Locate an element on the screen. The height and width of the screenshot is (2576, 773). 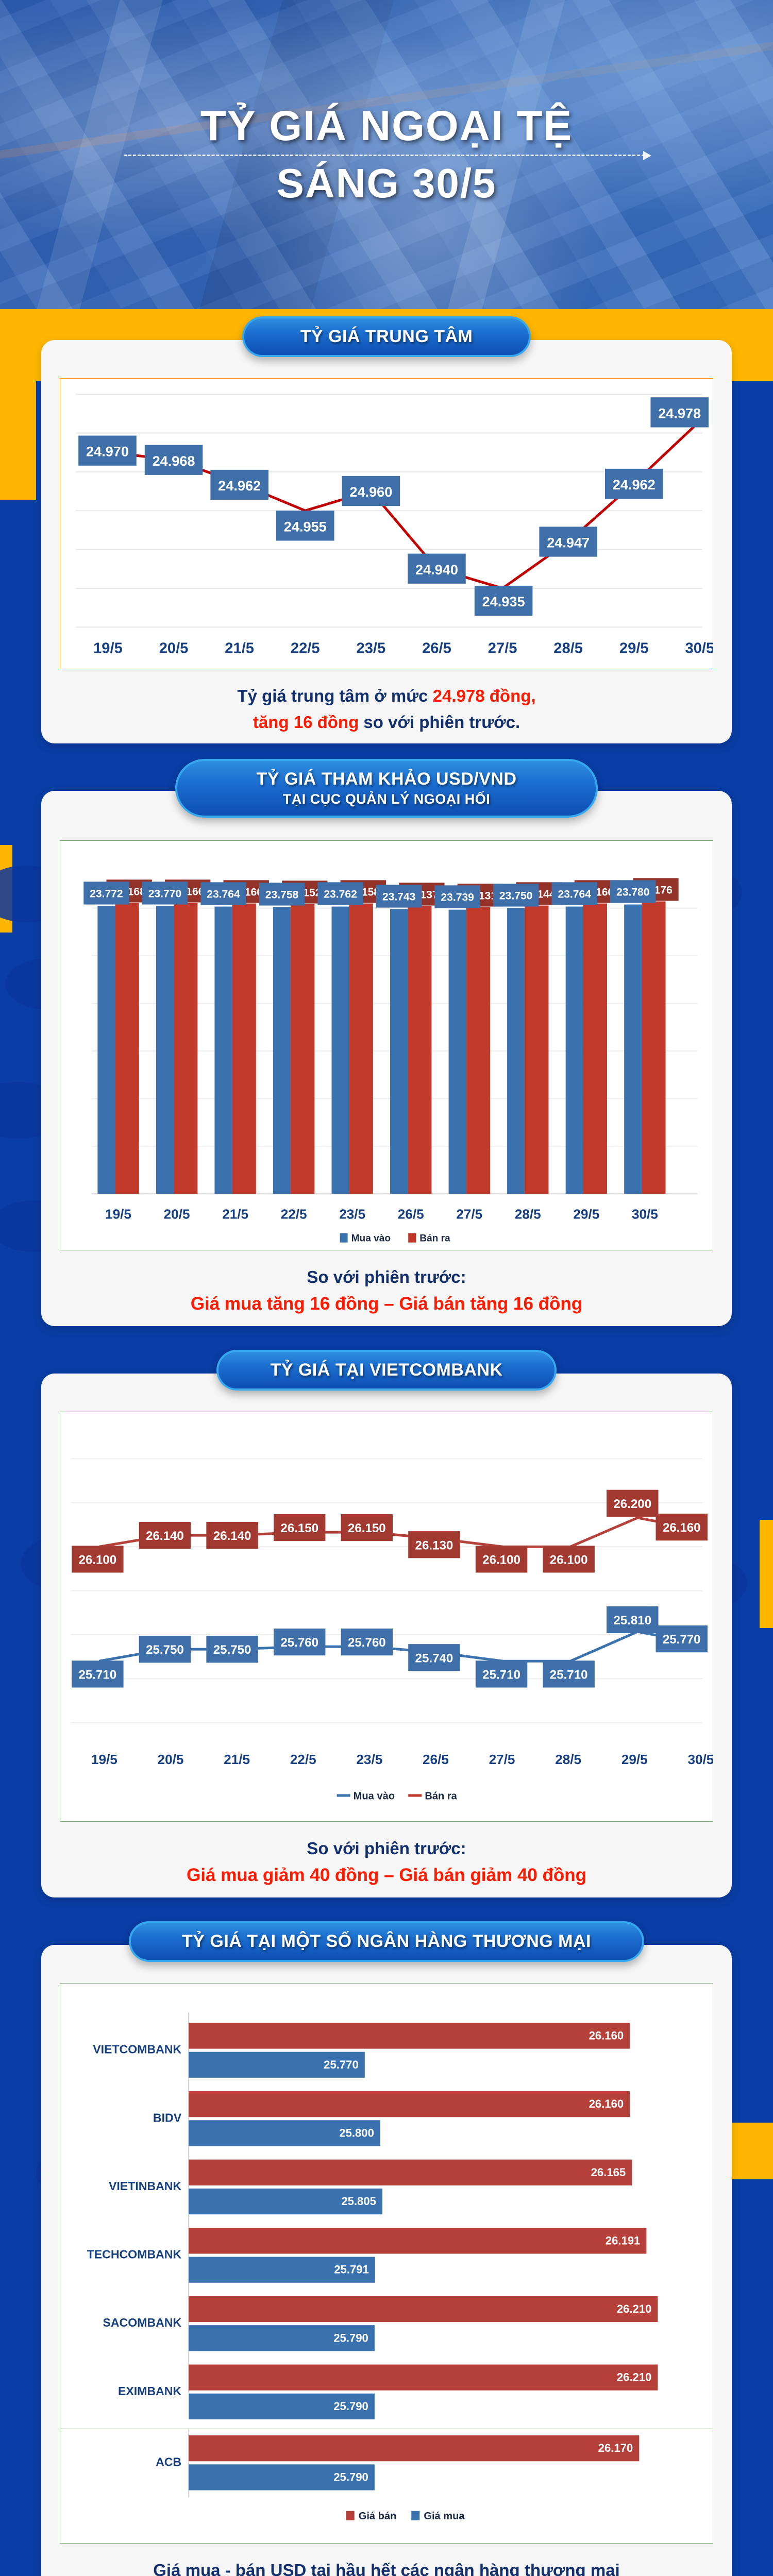
vietcombank-legend: Mua vào Bán ra is located at coordinates (397, 1796).